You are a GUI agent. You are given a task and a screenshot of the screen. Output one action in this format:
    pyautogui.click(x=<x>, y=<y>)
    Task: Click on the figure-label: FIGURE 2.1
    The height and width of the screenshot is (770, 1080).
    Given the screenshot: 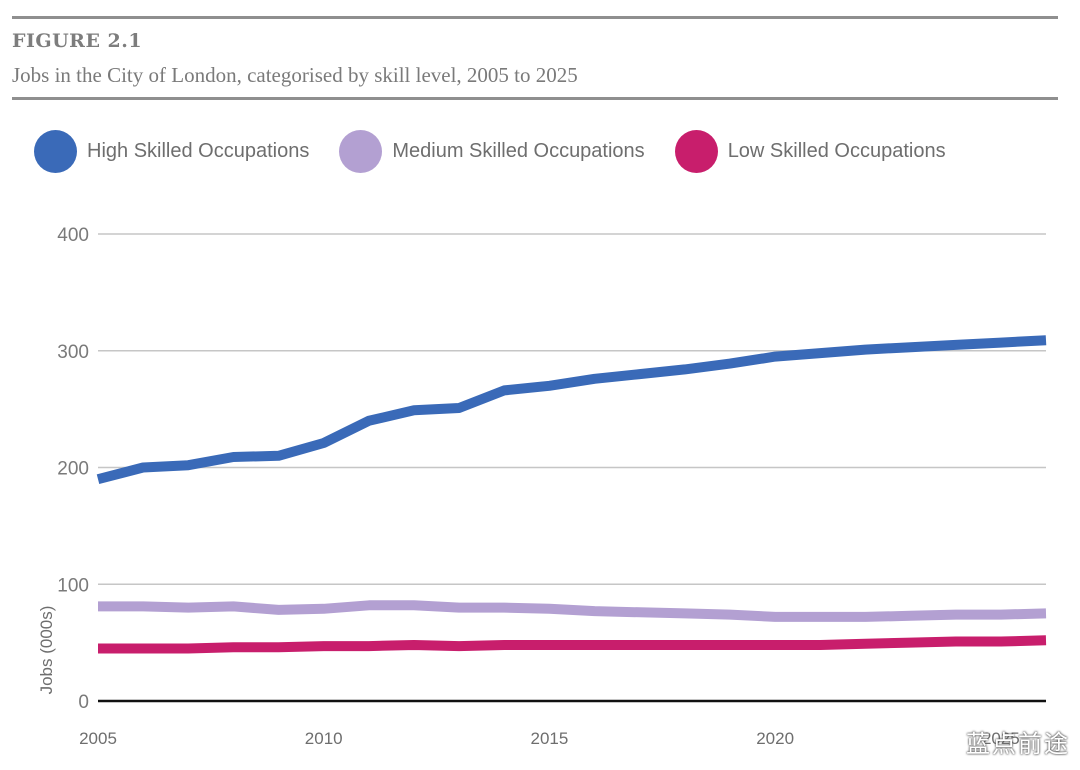 What is the action you would take?
    pyautogui.click(x=77, y=41)
    